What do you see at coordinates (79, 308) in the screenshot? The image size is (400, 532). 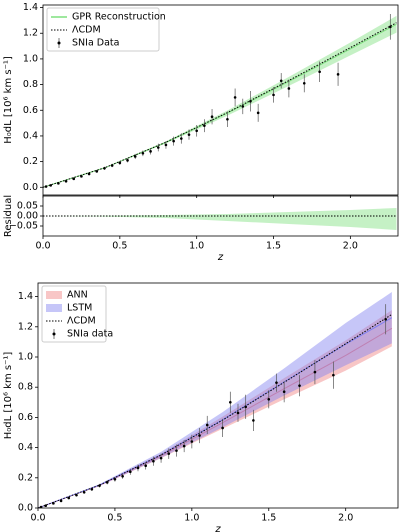 I see `legend-label: LSTM` at bounding box center [79, 308].